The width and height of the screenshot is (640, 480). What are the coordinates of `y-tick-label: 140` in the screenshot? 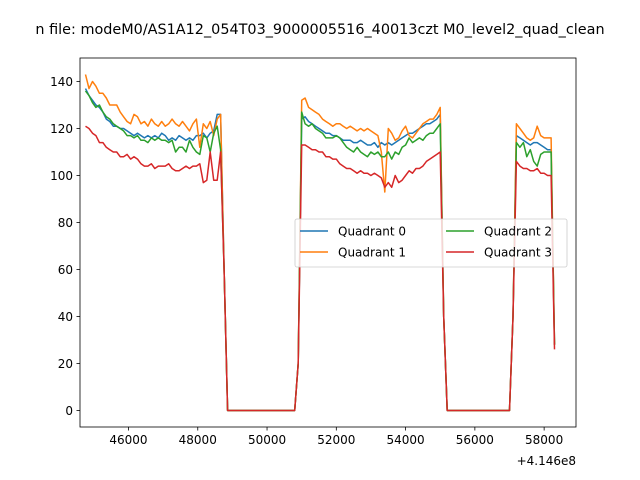 It's located at (61, 82).